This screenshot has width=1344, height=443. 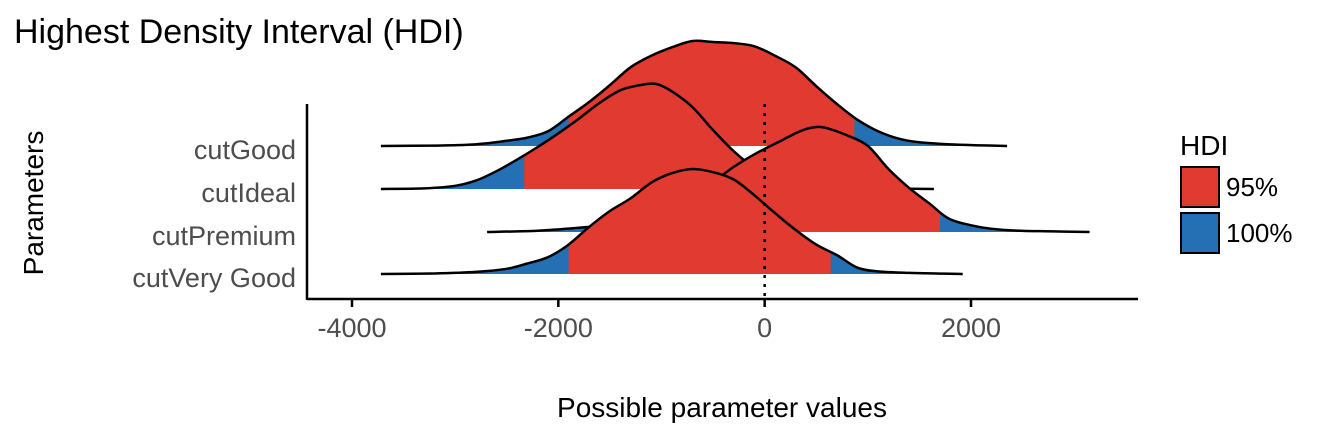 I want to click on ridge-cutvery-good, so click(x=671, y=221).